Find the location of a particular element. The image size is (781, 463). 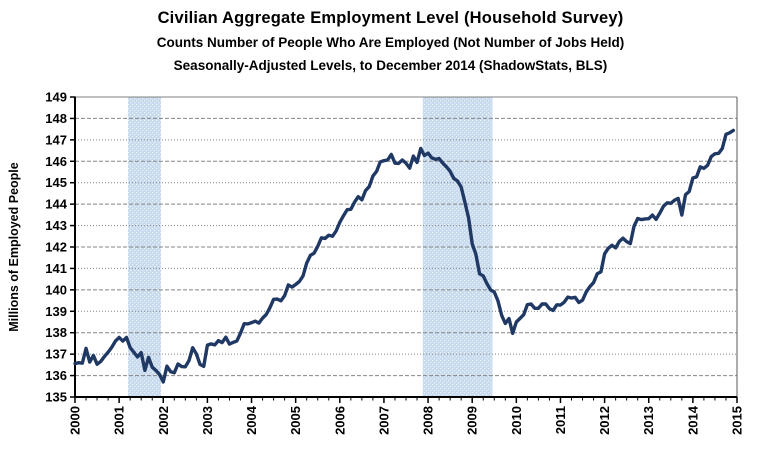

y-tick-label: 135 is located at coordinates (56, 397).